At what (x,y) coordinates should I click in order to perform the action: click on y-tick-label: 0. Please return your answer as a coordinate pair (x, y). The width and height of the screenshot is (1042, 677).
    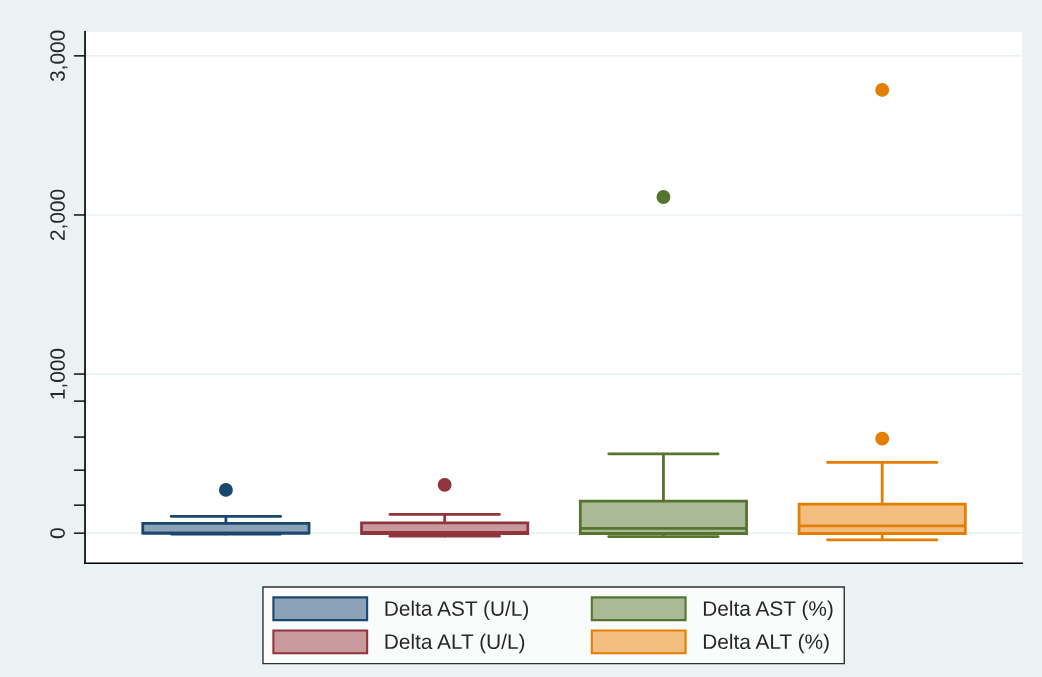
    Looking at the image, I should click on (57, 533).